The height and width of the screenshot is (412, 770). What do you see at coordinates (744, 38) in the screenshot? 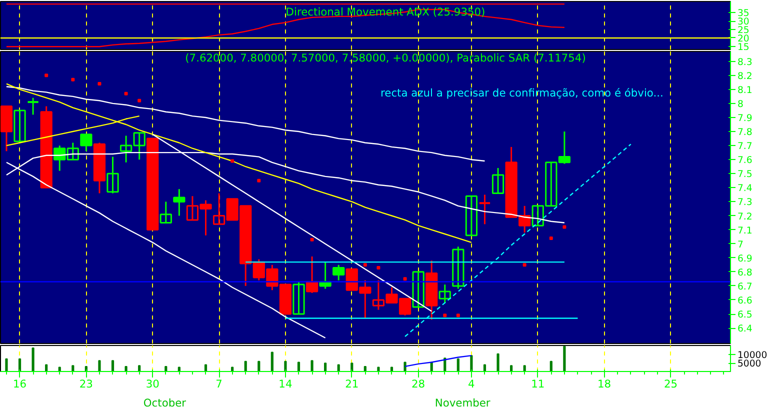
I see `y-tick-label: 20` at bounding box center [744, 38].